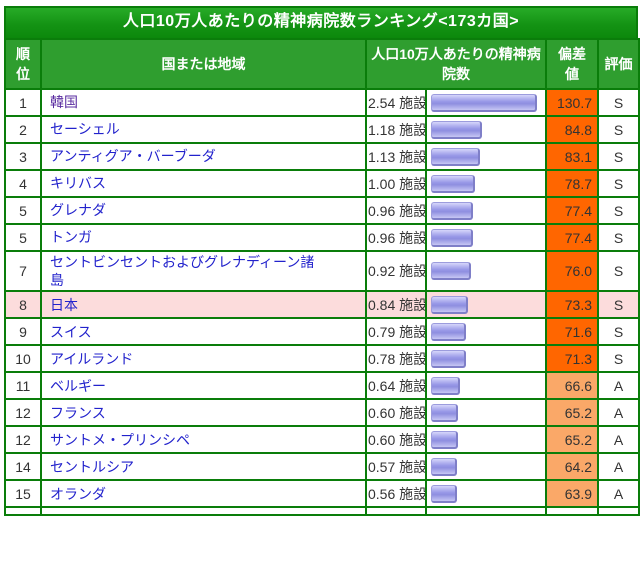 The width and height of the screenshot is (642, 579). I want to click on value-cell: 1.00 施設, so click(396, 183).